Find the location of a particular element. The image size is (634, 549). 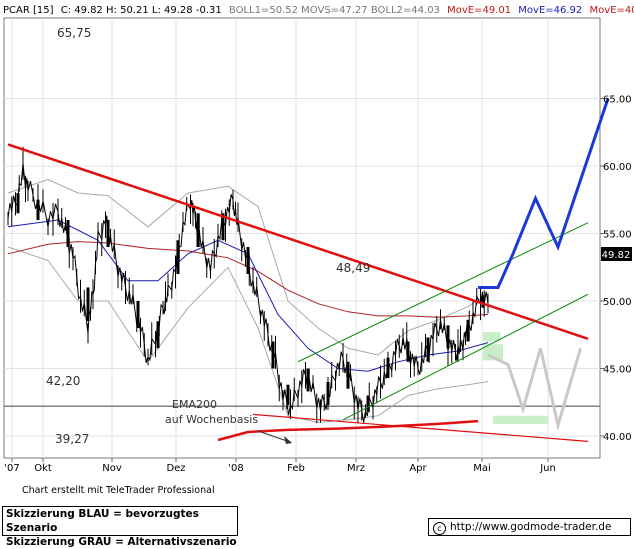

website-link: http://www.godmode-trader.de is located at coordinates (531, 527).